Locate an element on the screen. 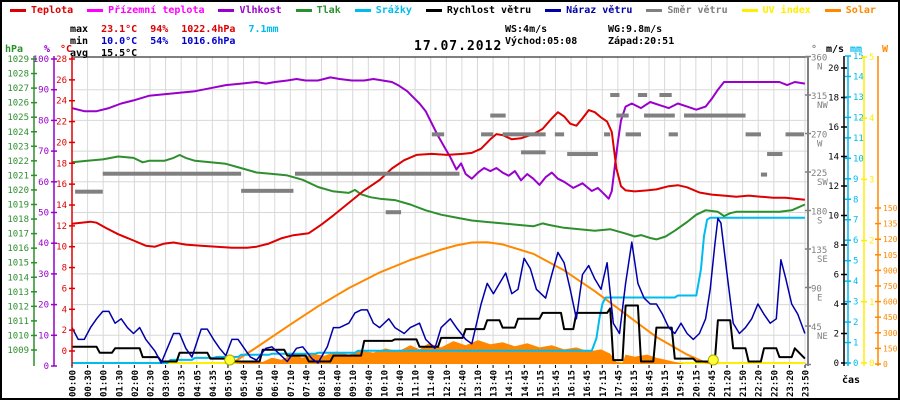  svg-text: 45 is located at coordinates (816, 328).